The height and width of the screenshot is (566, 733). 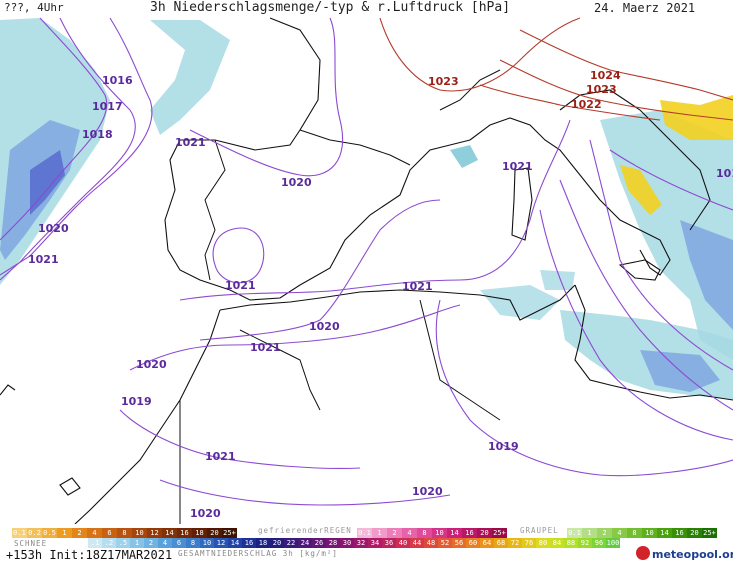 What do you see at coordinates (305, 530) in the screenshot?
I see `legend-freezing-rain-label: gefrierenderREGEN` at bounding box center [305, 530].